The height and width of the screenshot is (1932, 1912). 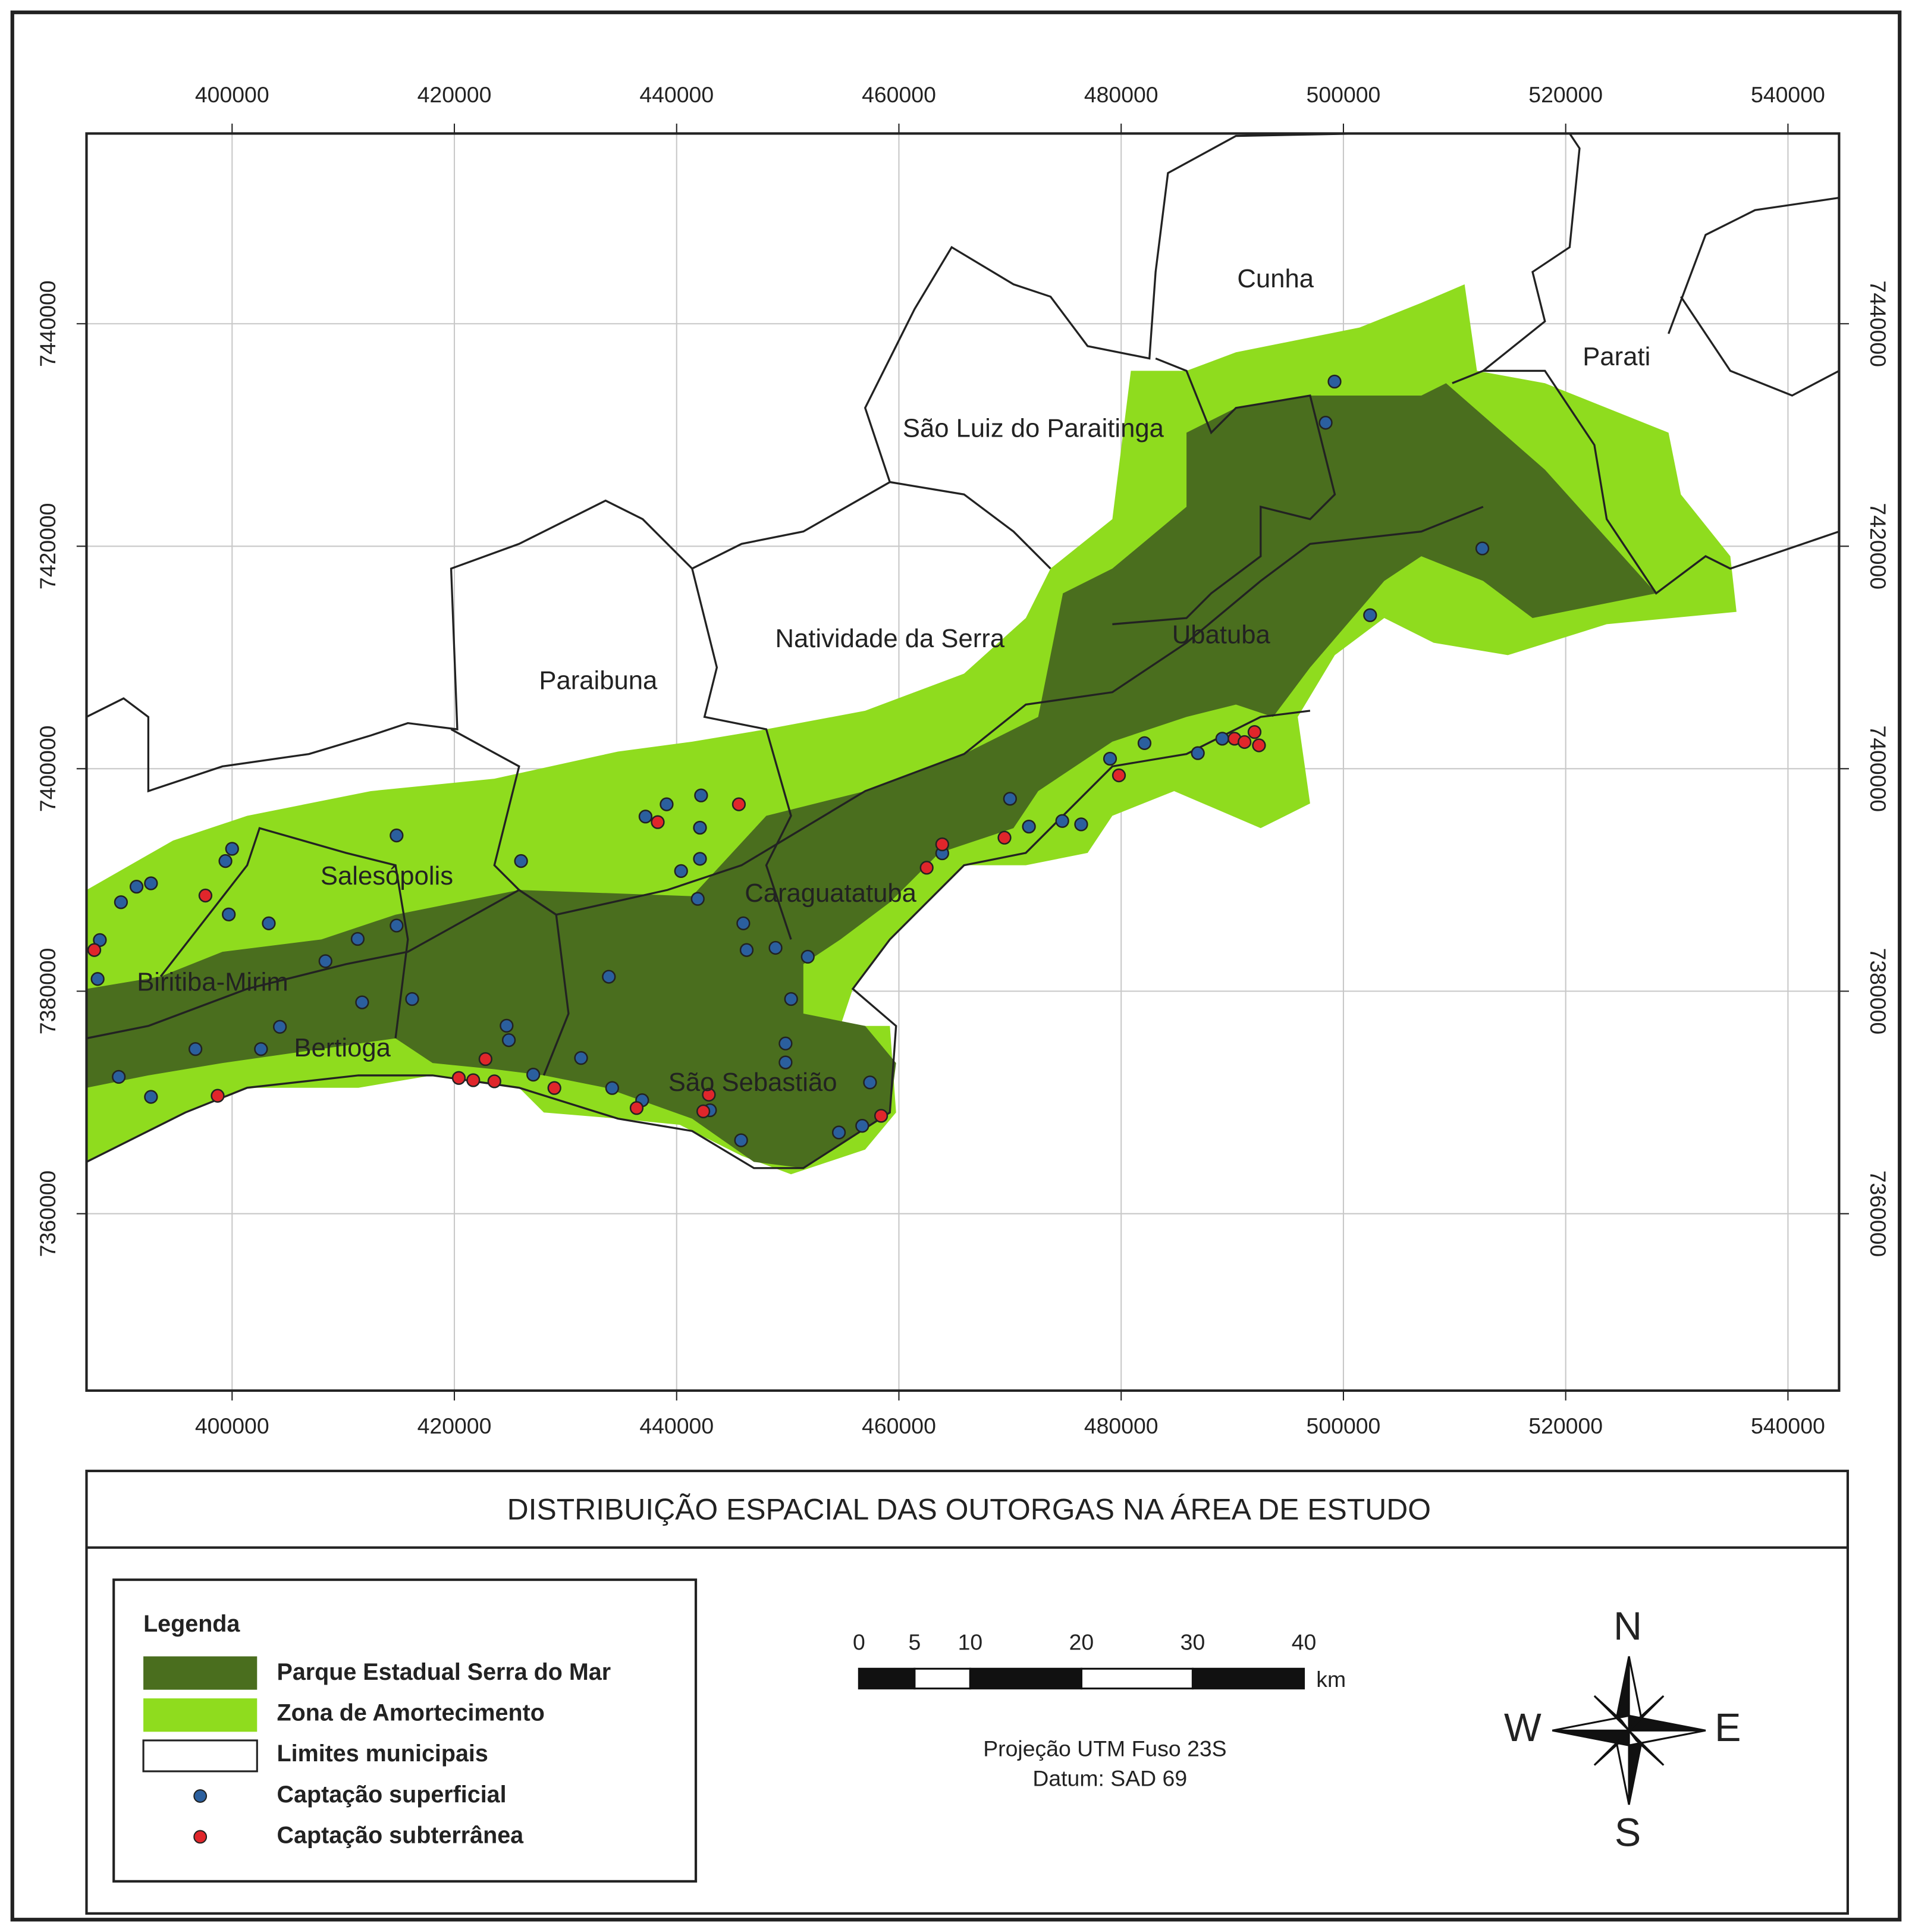 What do you see at coordinates (890, 638) in the screenshot?
I see `place-label: Natividade da Serra` at bounding box center [890, 638].